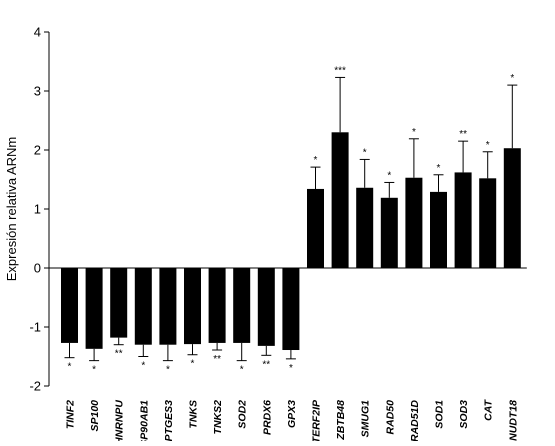 The height and width of the screenshot is (446, 555). What do you see at coordinates (169, 420) in the screenshot?
I see `category-label-ptges3: PTGES3` at bounding box center [169, 420].